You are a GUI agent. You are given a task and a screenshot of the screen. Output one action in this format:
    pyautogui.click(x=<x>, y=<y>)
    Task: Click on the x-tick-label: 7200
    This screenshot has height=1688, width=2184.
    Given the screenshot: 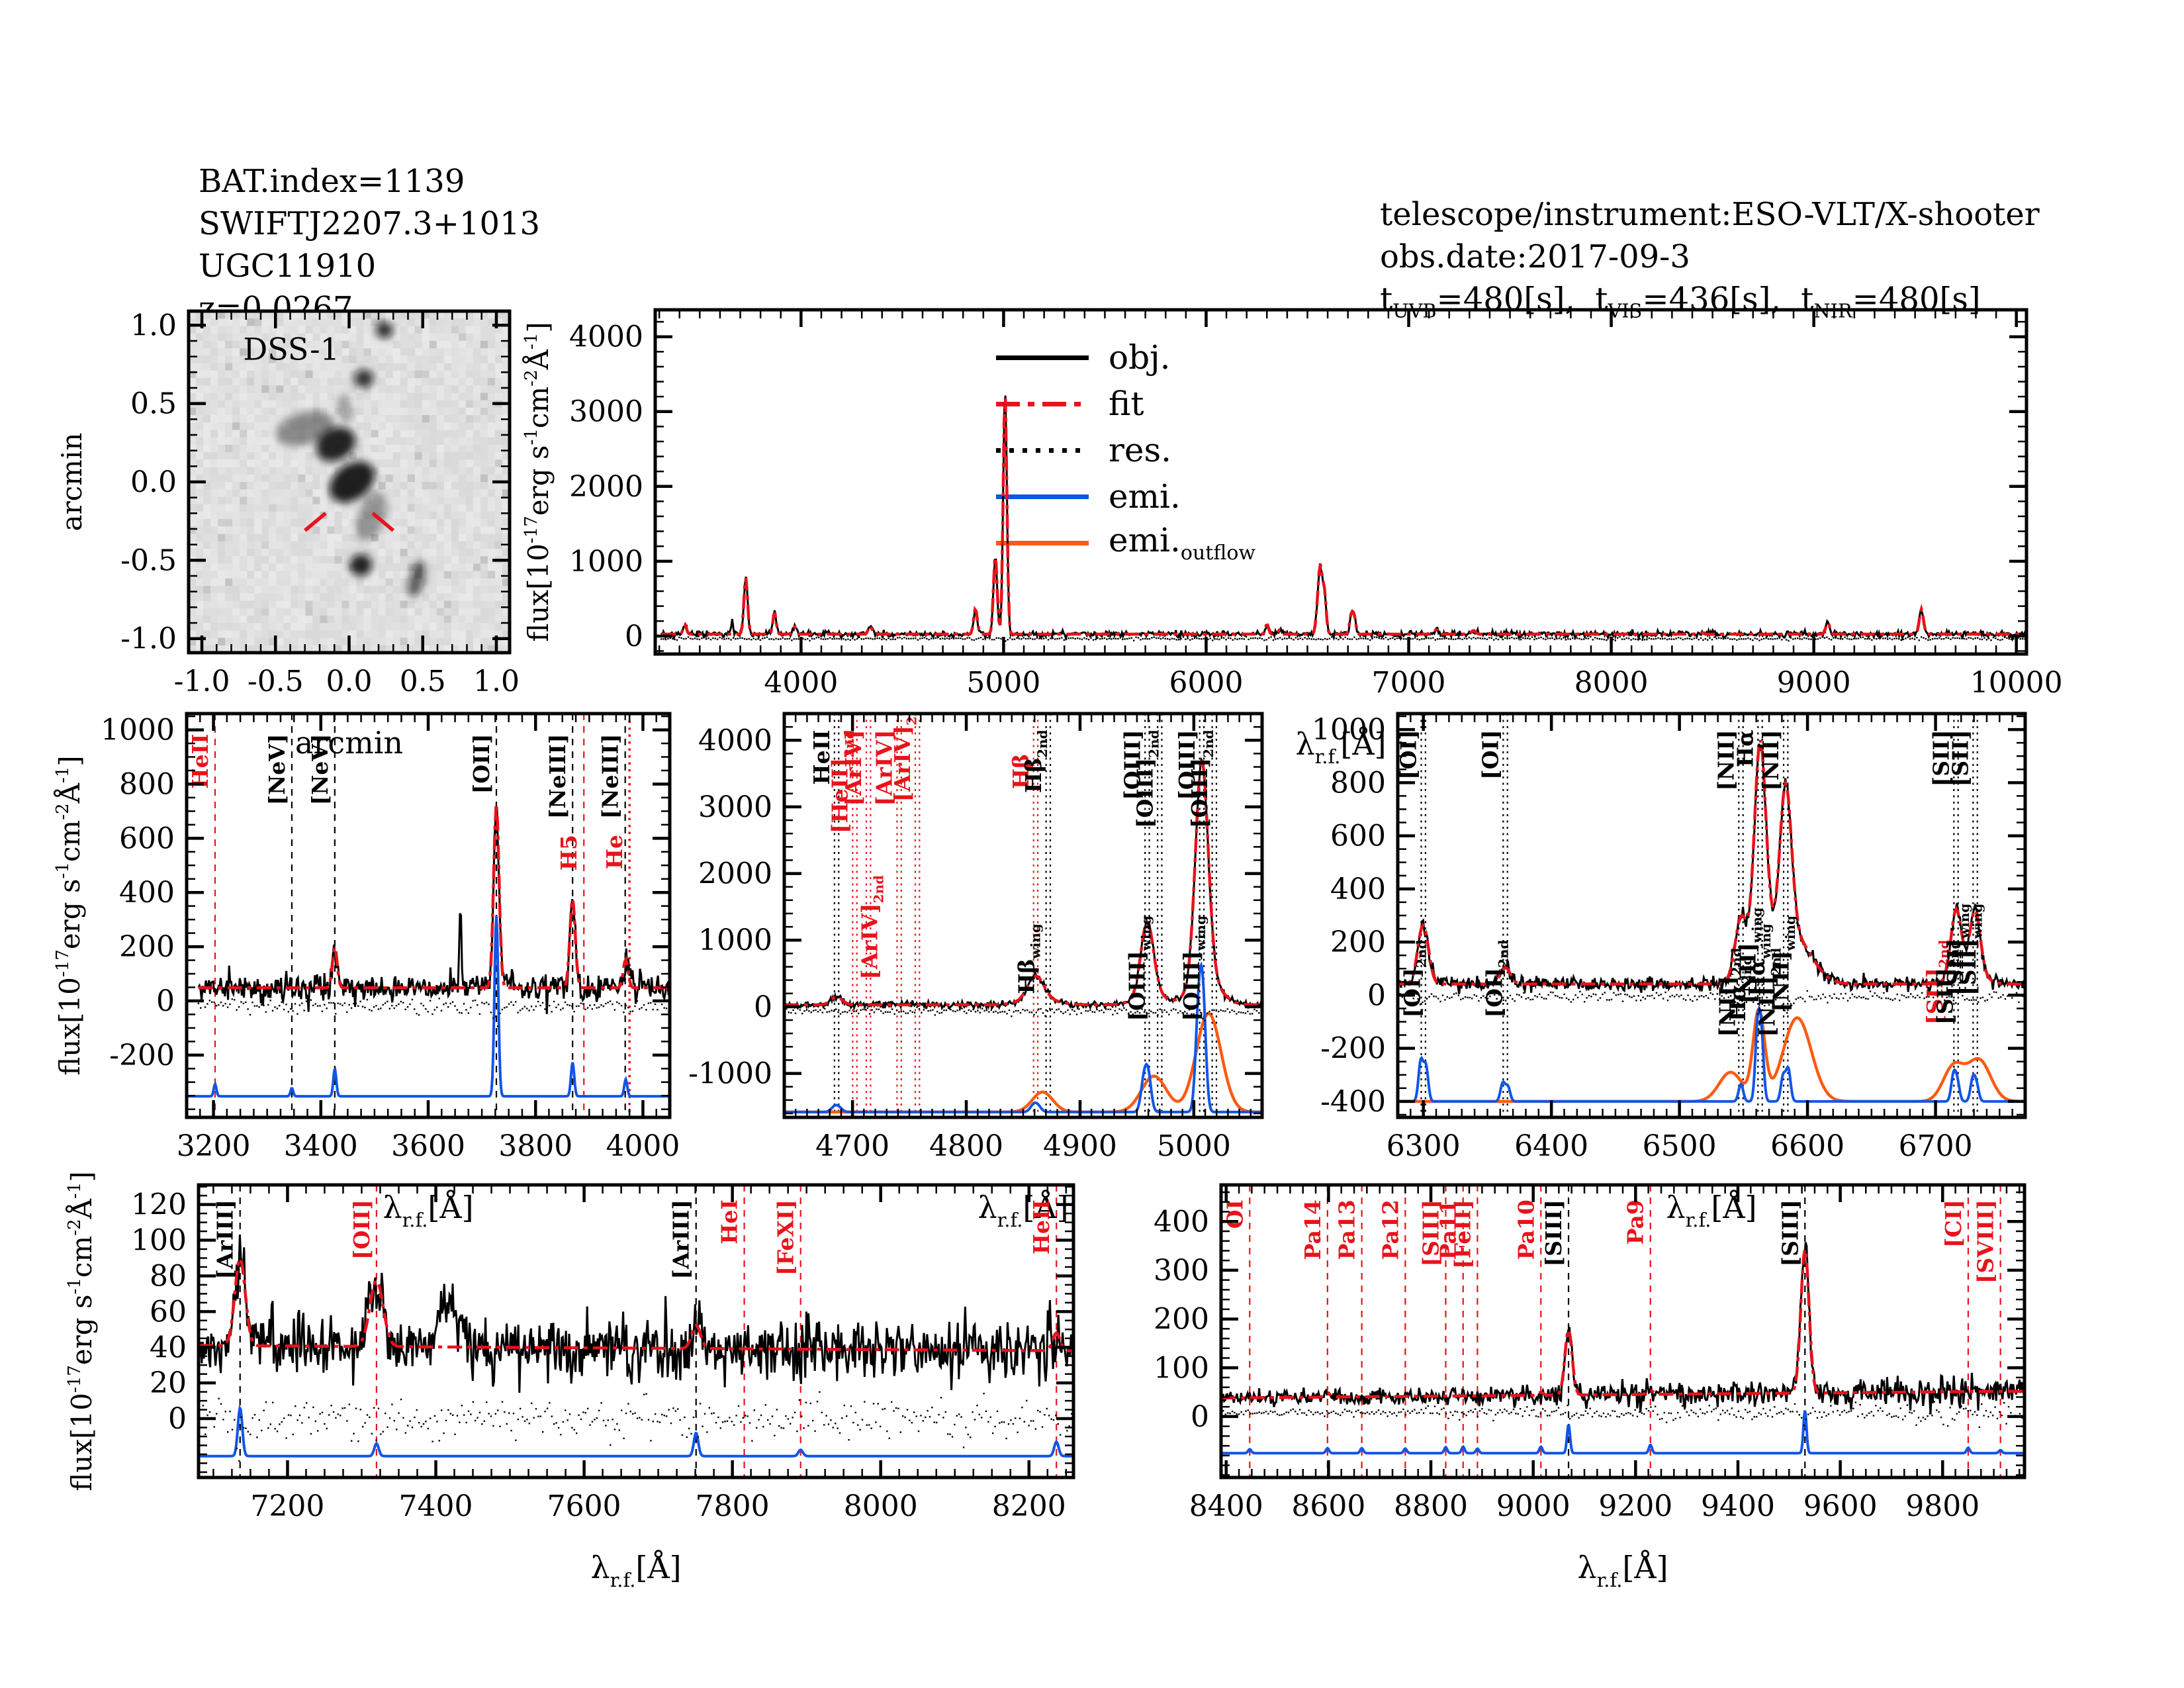 What is the action you would take?
    pyautogui.click(x=287, y=1506)
    